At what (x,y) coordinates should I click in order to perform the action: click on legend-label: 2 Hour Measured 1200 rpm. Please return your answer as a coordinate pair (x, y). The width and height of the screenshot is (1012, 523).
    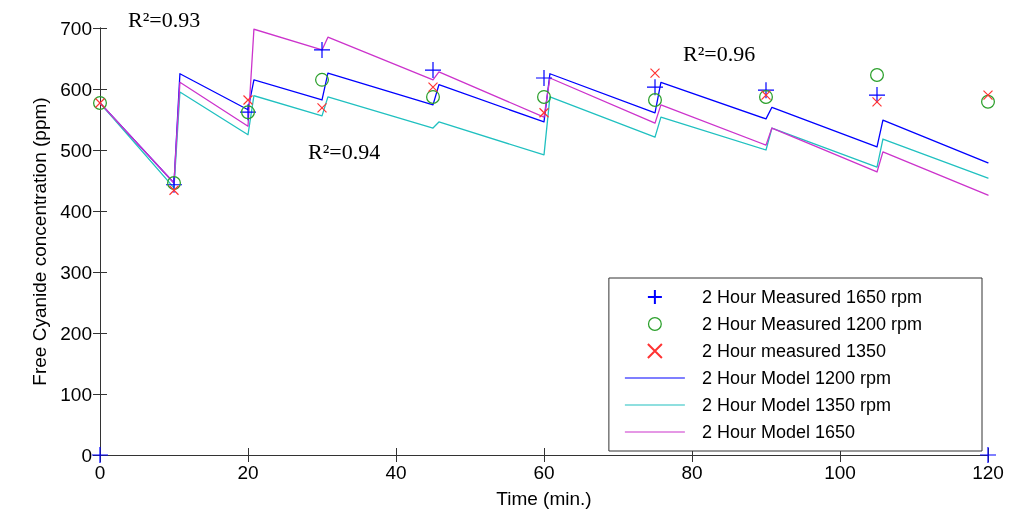
    Looking at the image, I should click on (812, 324).